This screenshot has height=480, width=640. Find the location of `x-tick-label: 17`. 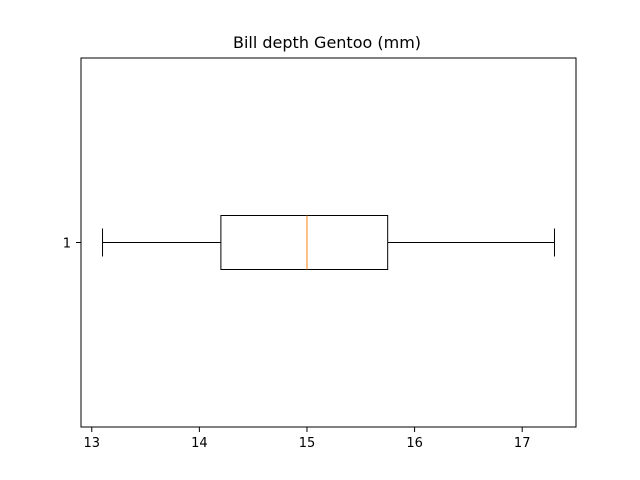

x-tick-label: 17 is located at coordinates (522, 443).